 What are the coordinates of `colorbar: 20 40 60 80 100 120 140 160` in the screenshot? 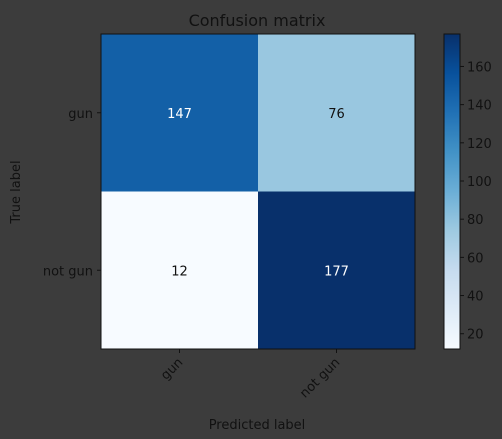 It's located at (467, 191).